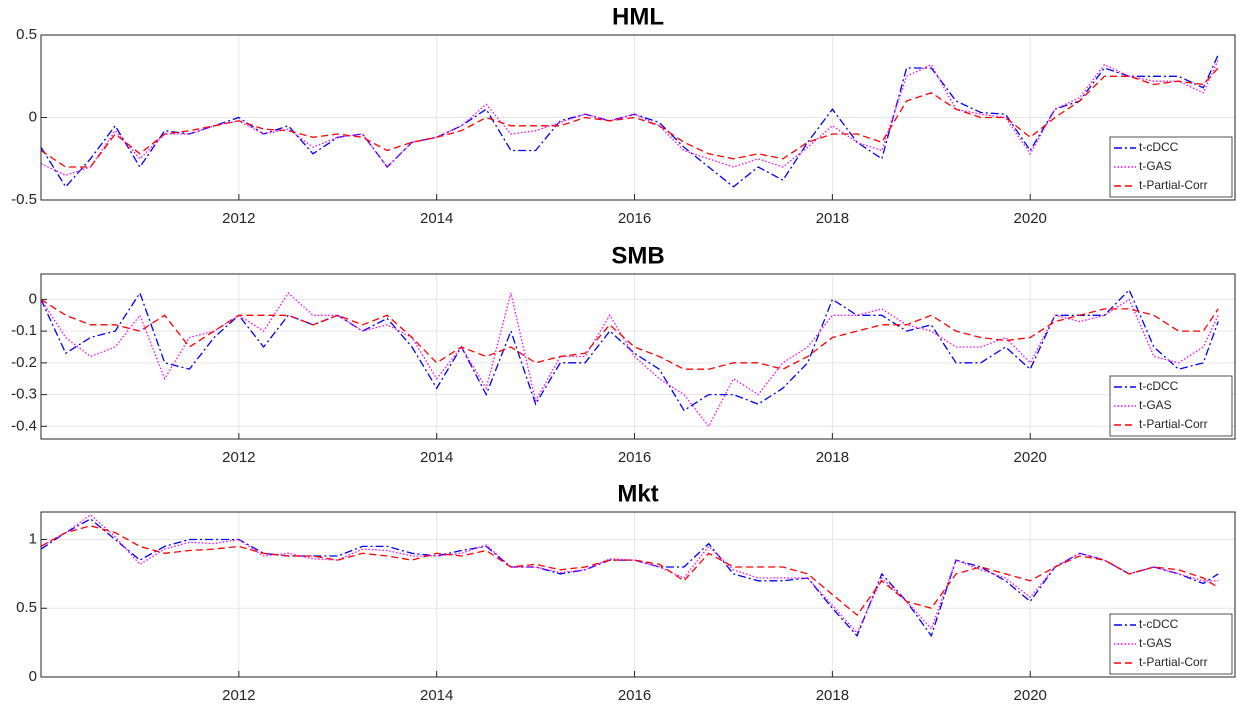 Image resolution: width=1237 pixels, height=704 pixels. Describe the element at coordinates (24, 199) in the screenshot. I see `y-tick-label: -0.5` at that location.